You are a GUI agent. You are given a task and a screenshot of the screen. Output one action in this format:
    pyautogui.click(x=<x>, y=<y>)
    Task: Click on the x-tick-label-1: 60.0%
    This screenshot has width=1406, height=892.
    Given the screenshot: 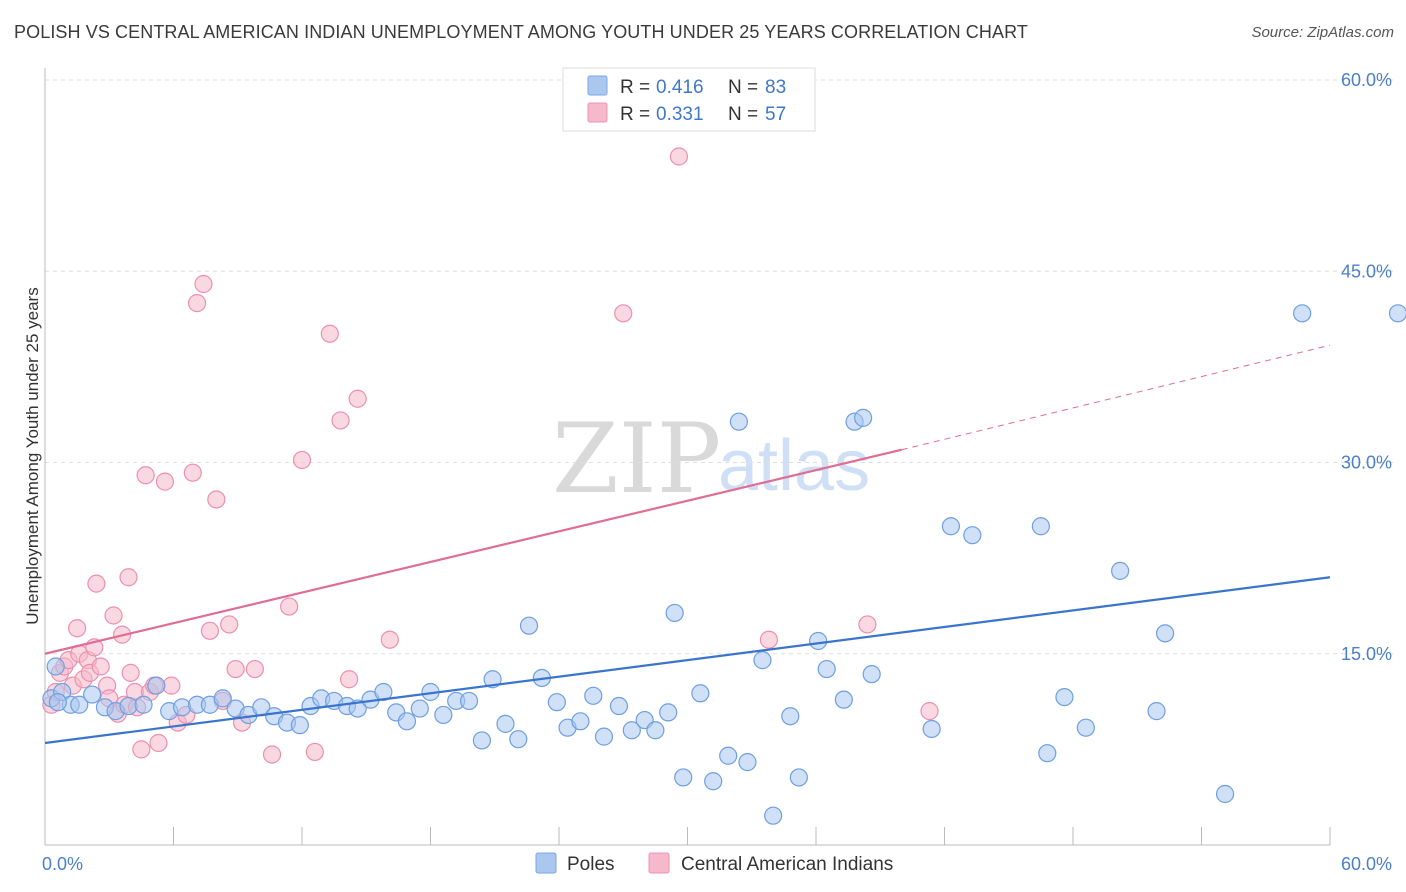 What is the action you would take?
    pyautogui.click(x=1366, y=864)
    